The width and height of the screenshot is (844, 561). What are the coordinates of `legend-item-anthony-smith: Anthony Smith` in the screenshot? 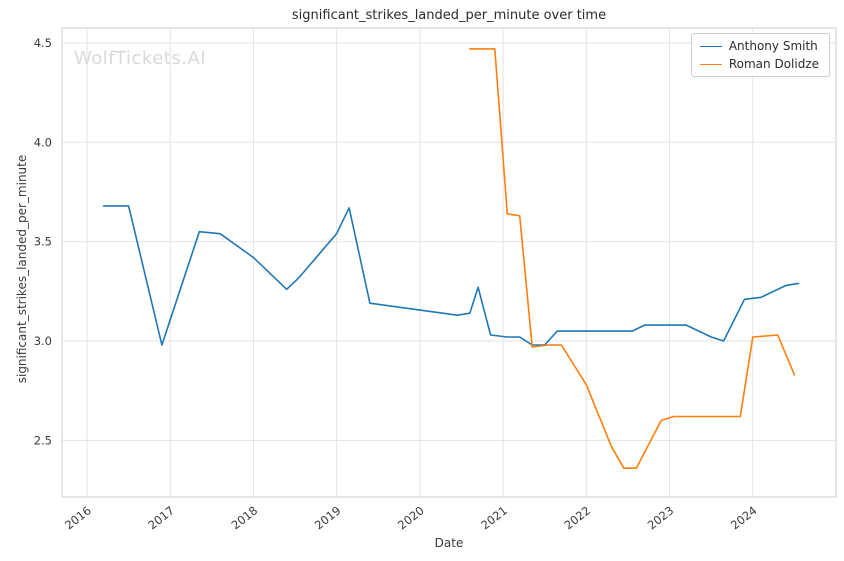 It's located at (759, 46).